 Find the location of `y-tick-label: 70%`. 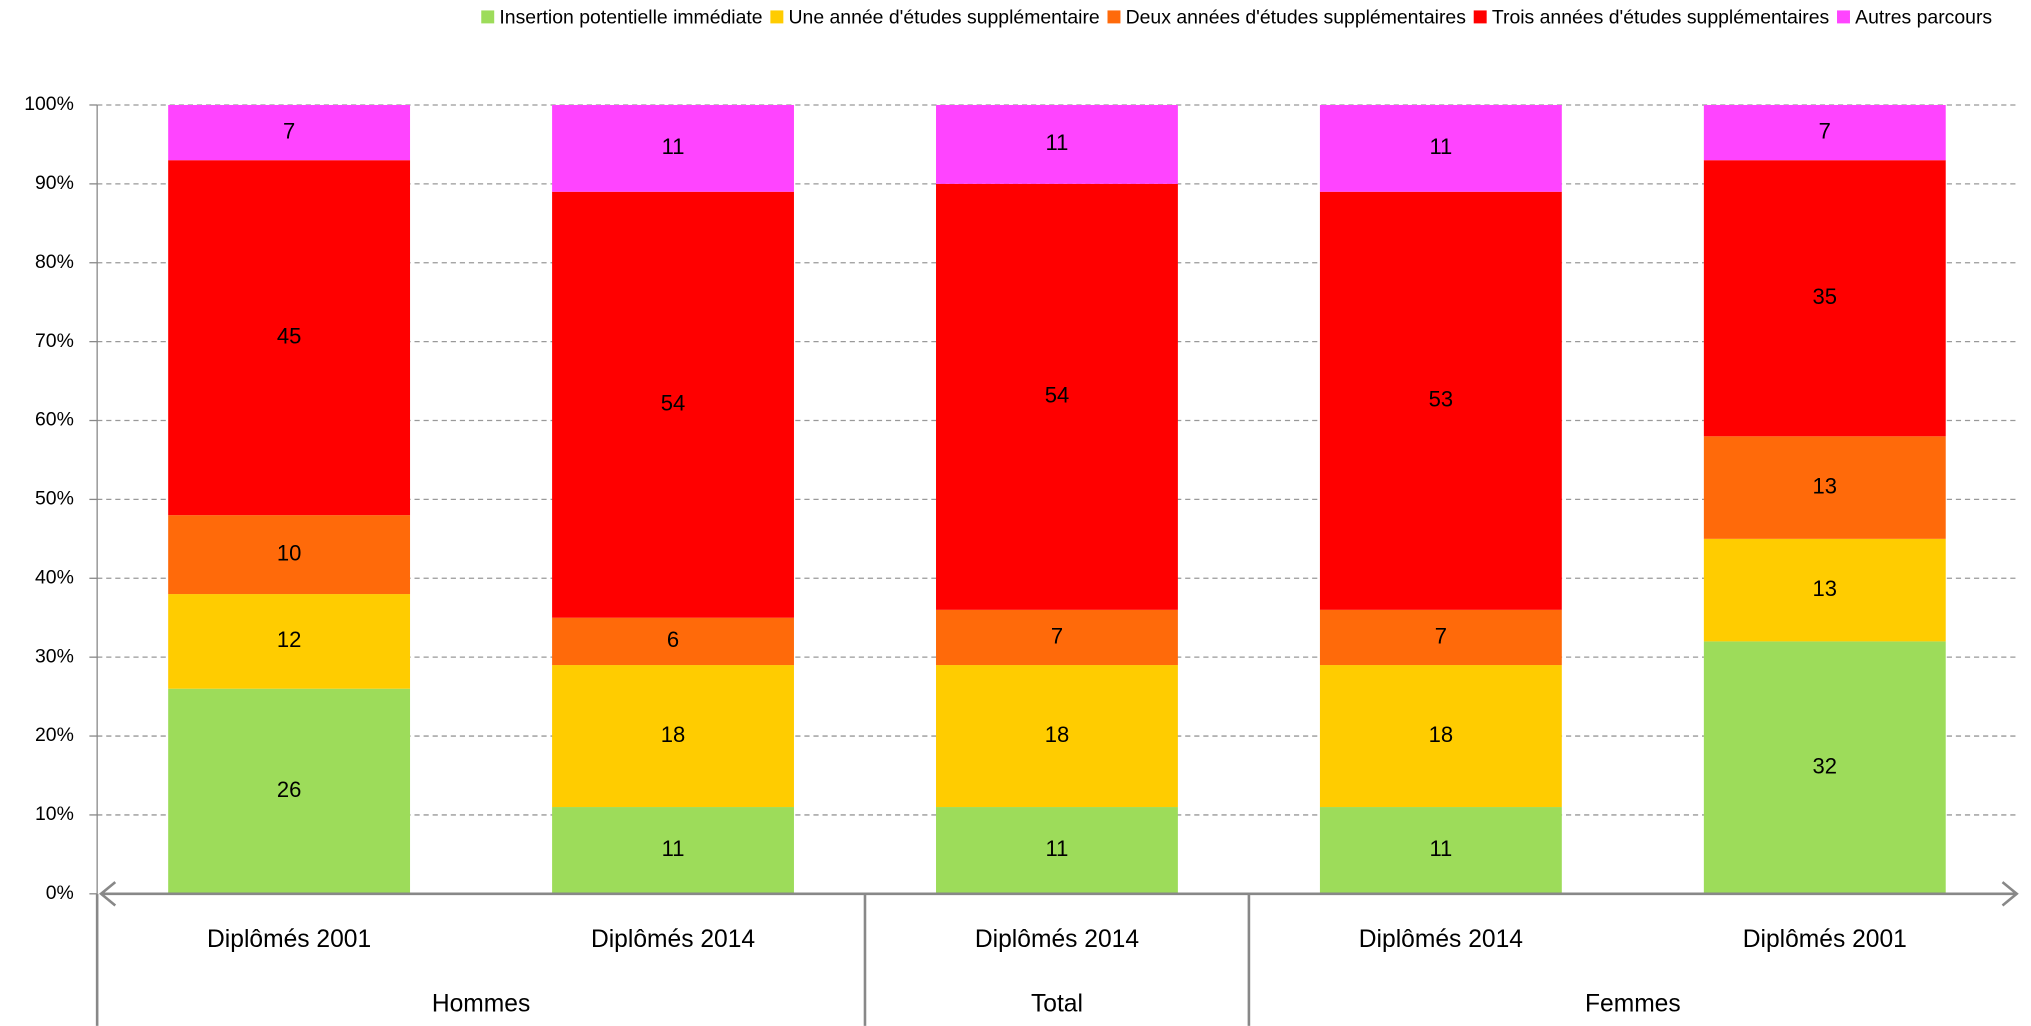

y-tick-label: 70% is located at coordinates (54, 341).